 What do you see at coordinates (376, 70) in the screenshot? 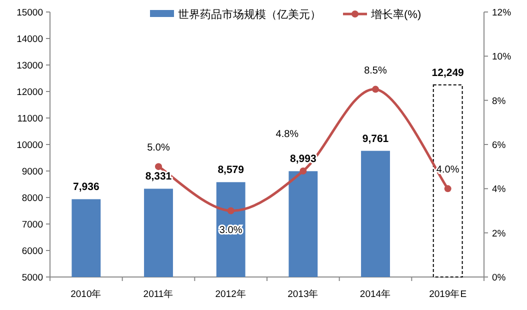
I see `data-label: 8.5%` at bounding box center [376, 70].